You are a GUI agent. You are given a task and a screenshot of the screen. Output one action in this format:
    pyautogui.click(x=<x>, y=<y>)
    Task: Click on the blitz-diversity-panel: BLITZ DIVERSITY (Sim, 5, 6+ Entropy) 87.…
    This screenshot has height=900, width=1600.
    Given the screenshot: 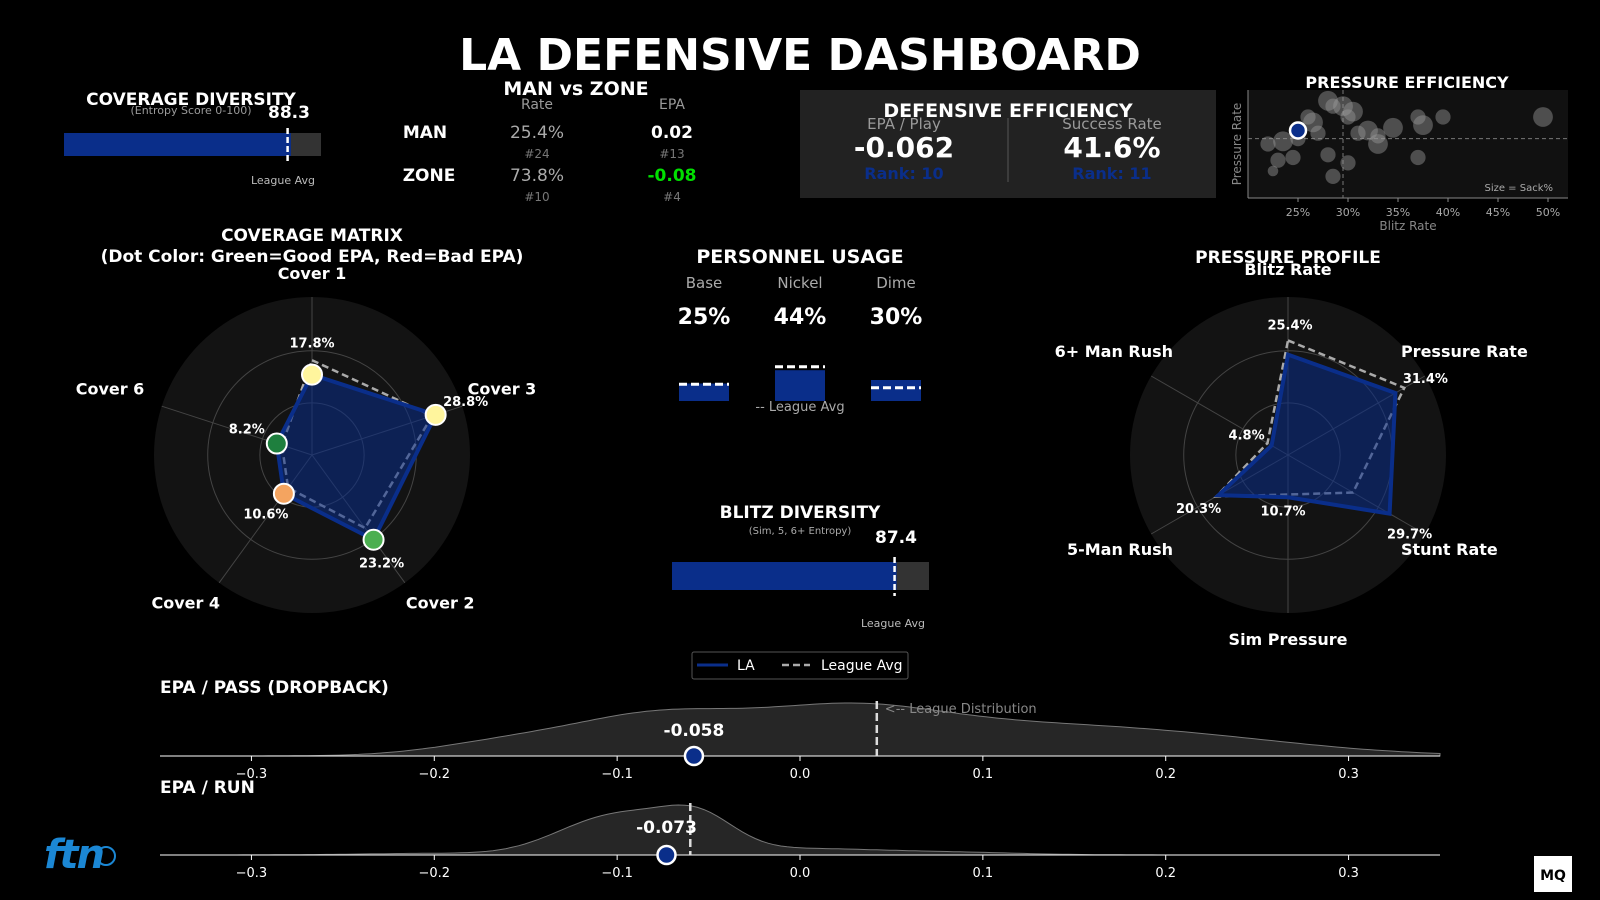 What is the action you would take?
    pyautogui.click(x=800, y=566)
    